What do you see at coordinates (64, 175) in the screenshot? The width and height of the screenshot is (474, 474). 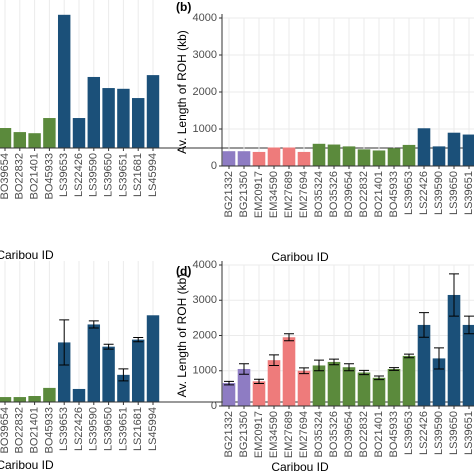 I see `x-tick-label: LS39653` at bounding box center [64, 175].